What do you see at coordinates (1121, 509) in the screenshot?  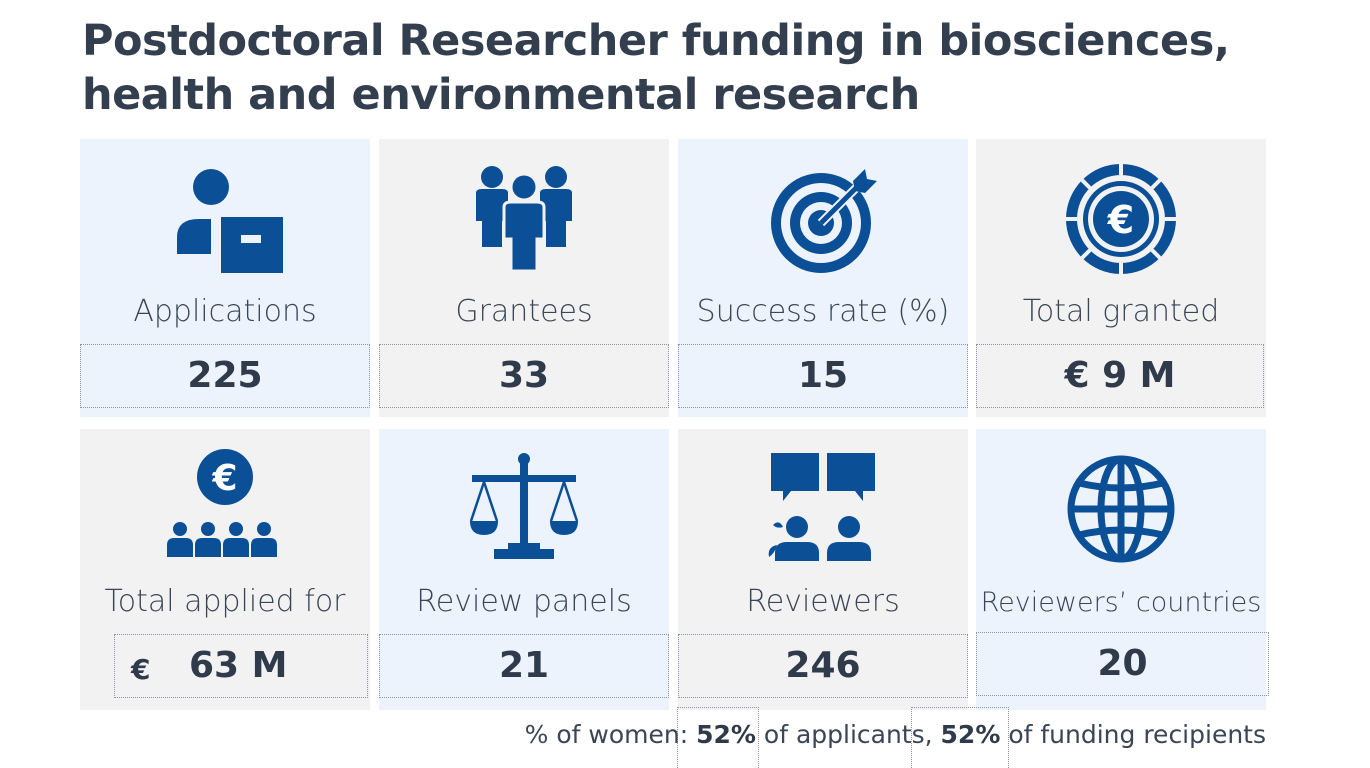 I see `globe-icon` at bounding box center [1121, 509].